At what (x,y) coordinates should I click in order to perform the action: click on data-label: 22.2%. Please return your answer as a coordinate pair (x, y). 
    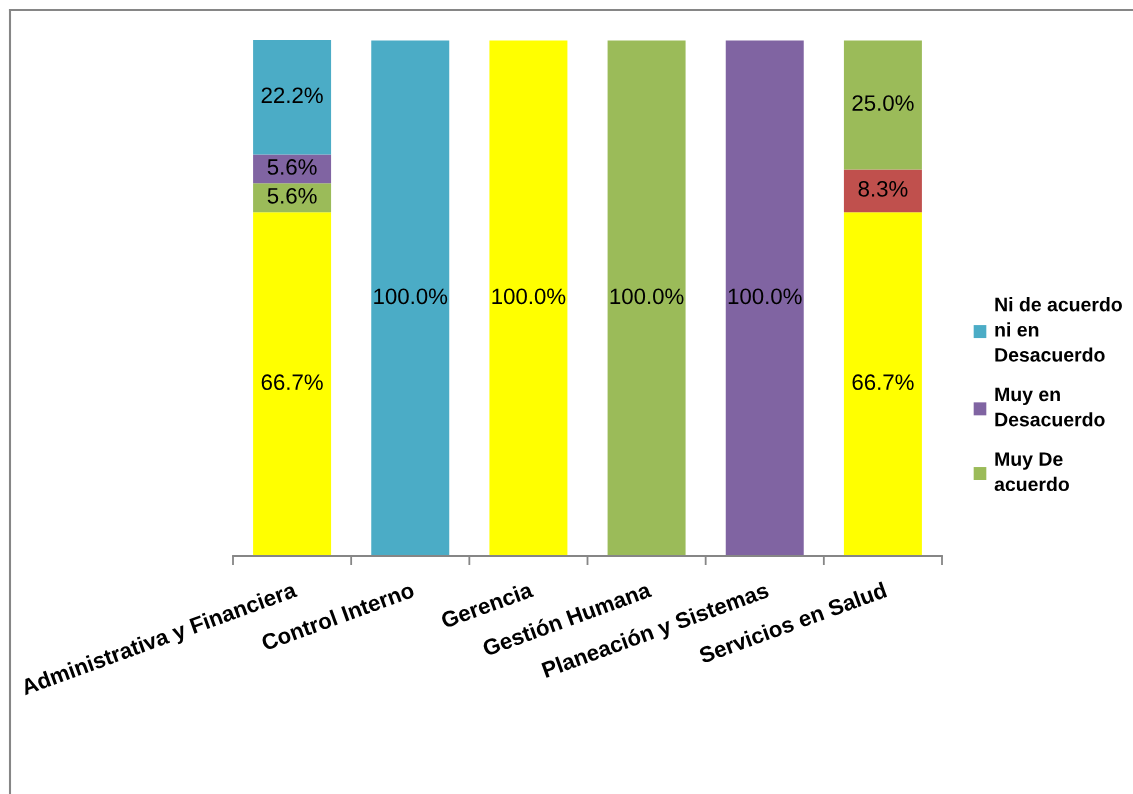
    Looking at the image, I should click on (292, 95).